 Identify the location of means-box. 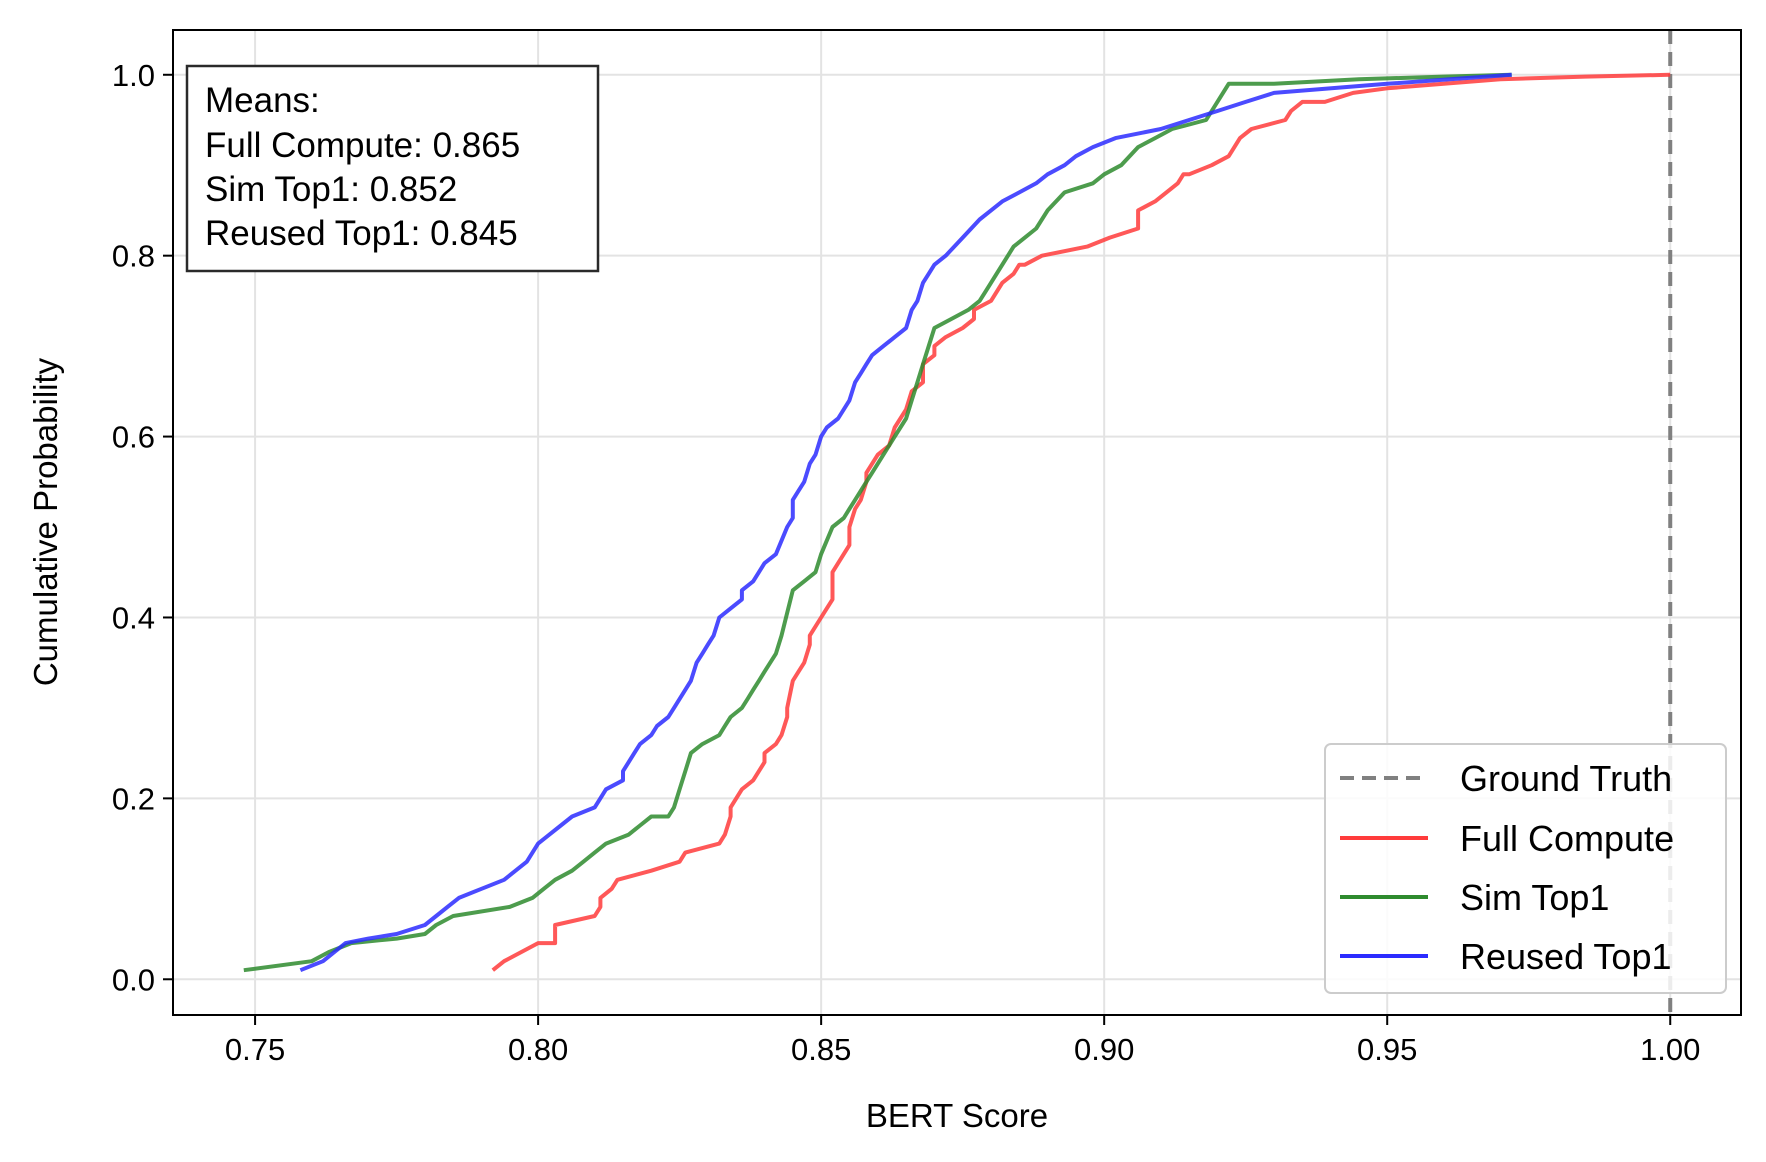
(392, 168).